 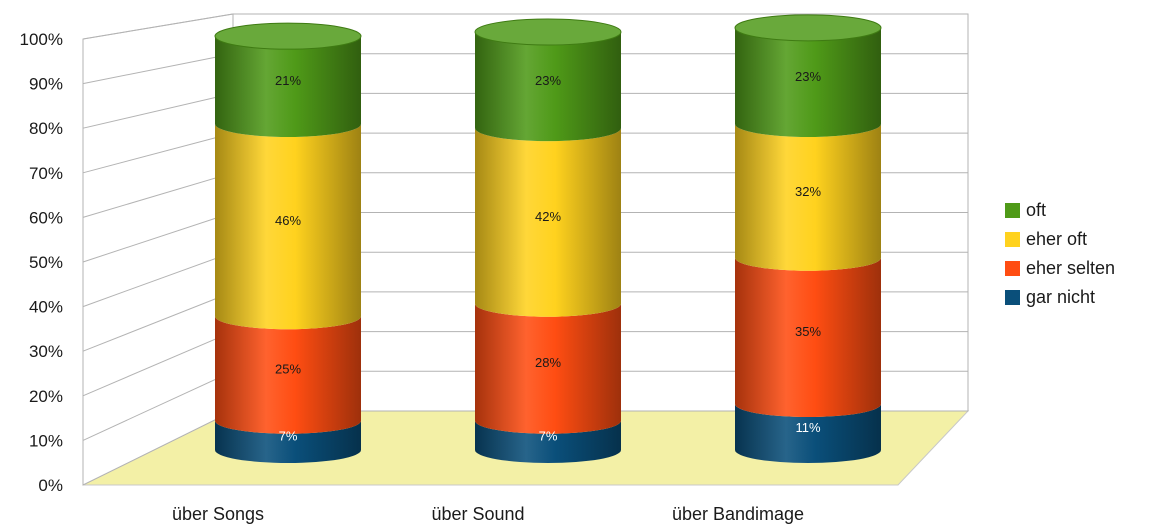 What do you see at coordinates (808, 239) in the screenshot?
I see `bar-ueber-bandimage: 11% 35% 32% 23%` at bounding box center [808, 239].